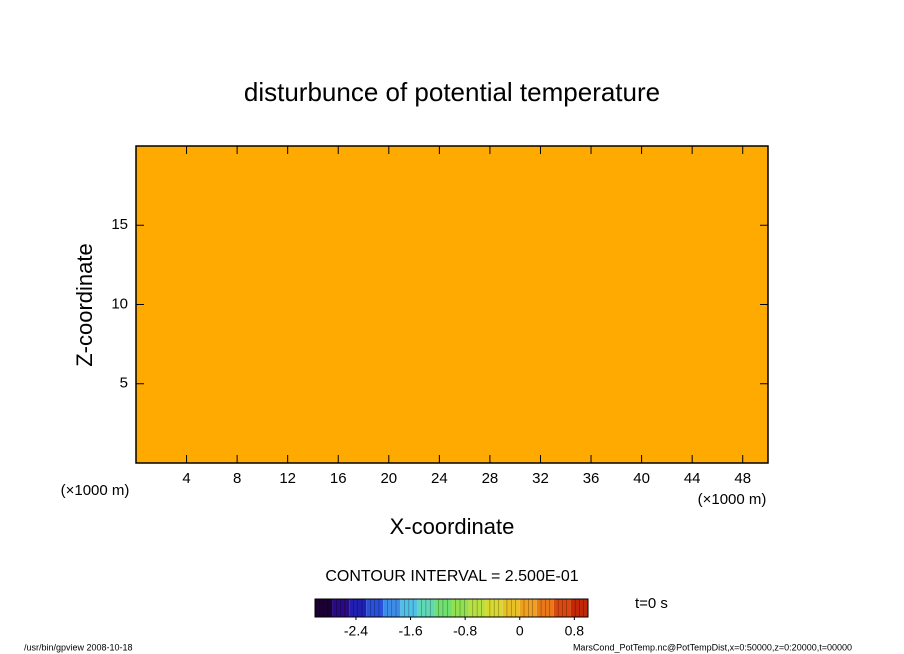 The height and width of the screenshot is (654, 904). Describe the element at coordinates (732, 499) in the screenshot. I see `x-unit-label: (×1000 m)` at that location.